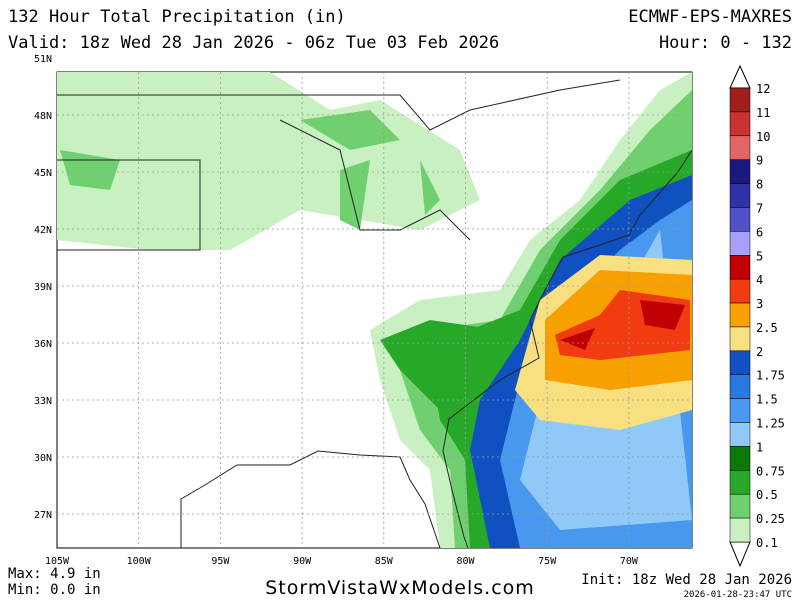 The height and width of the screenshot is (600, 800). Describe the element at coordinates (759, 208) in the screenshot. I see `legend-label: 7` at that location.